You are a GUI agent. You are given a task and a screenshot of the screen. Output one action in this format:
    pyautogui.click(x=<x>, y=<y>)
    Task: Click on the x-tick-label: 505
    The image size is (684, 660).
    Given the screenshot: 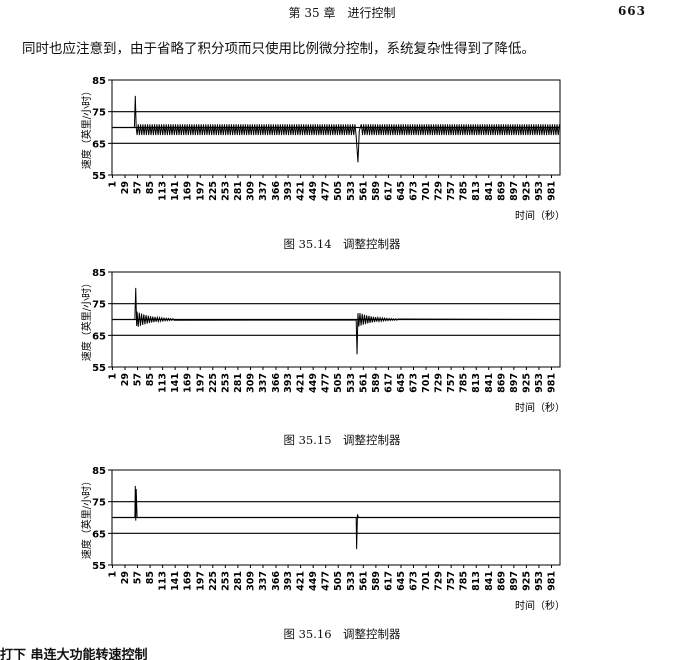 What is the action you would take?
    pyautogui.click(x=338, y=383)
    